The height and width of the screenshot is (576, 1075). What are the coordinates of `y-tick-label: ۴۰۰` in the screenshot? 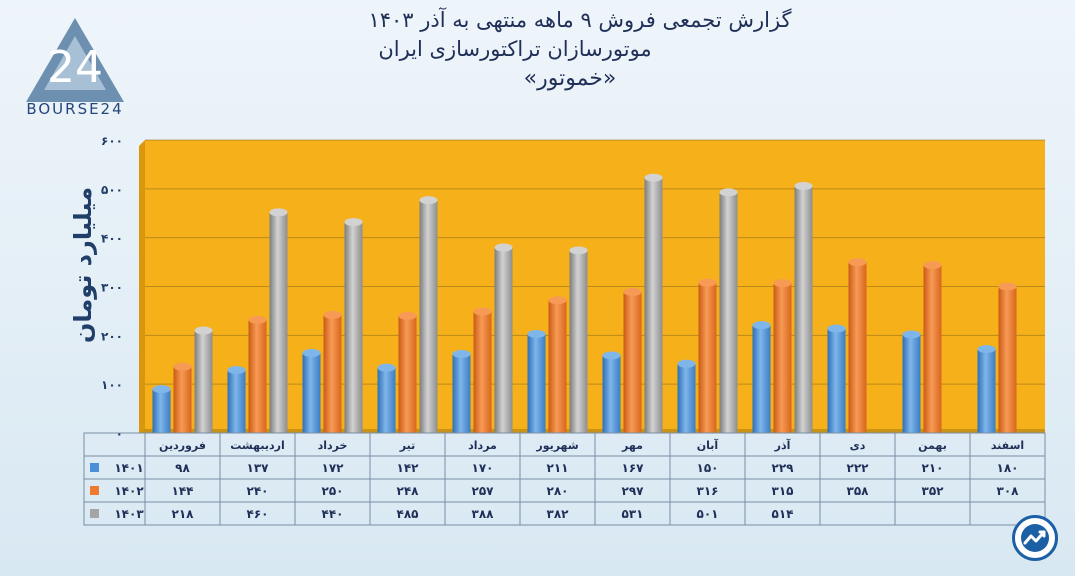 It's located at (112, 239).